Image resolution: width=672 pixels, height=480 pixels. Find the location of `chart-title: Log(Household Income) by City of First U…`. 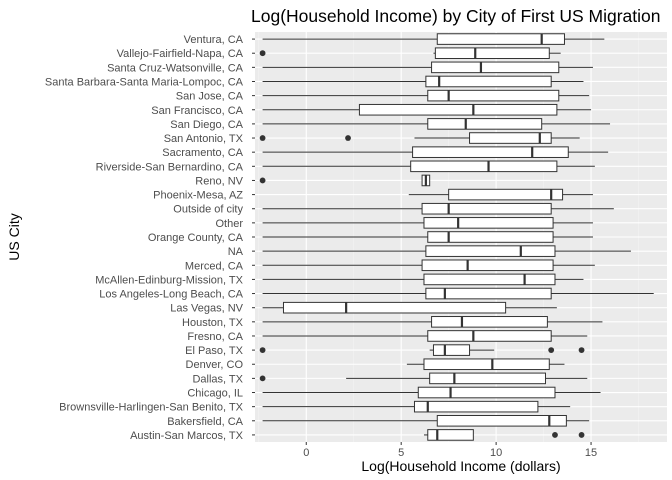

chart-title: Log(Household Income) by City of First U… is located at coordinates (455, 16).